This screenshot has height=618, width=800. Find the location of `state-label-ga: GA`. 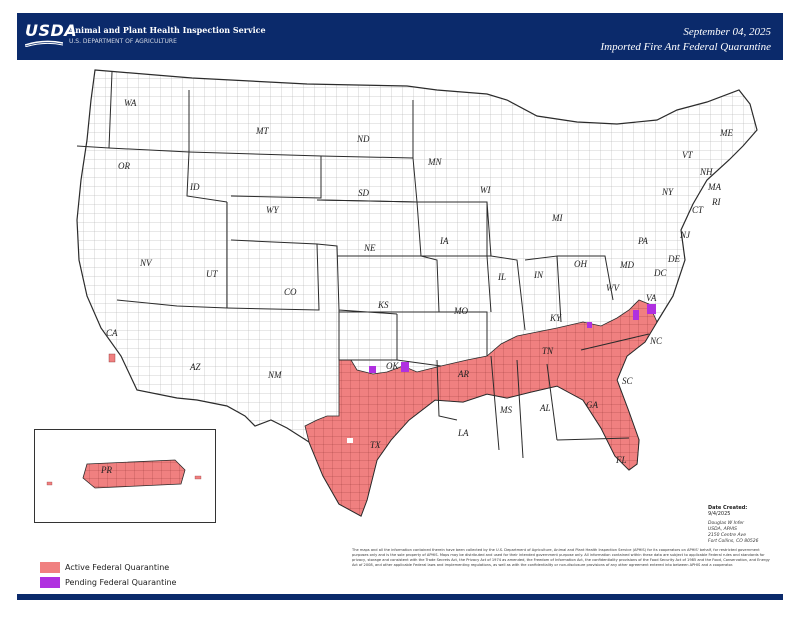

state-label-ga: GA is located at coordinates (592, 405).